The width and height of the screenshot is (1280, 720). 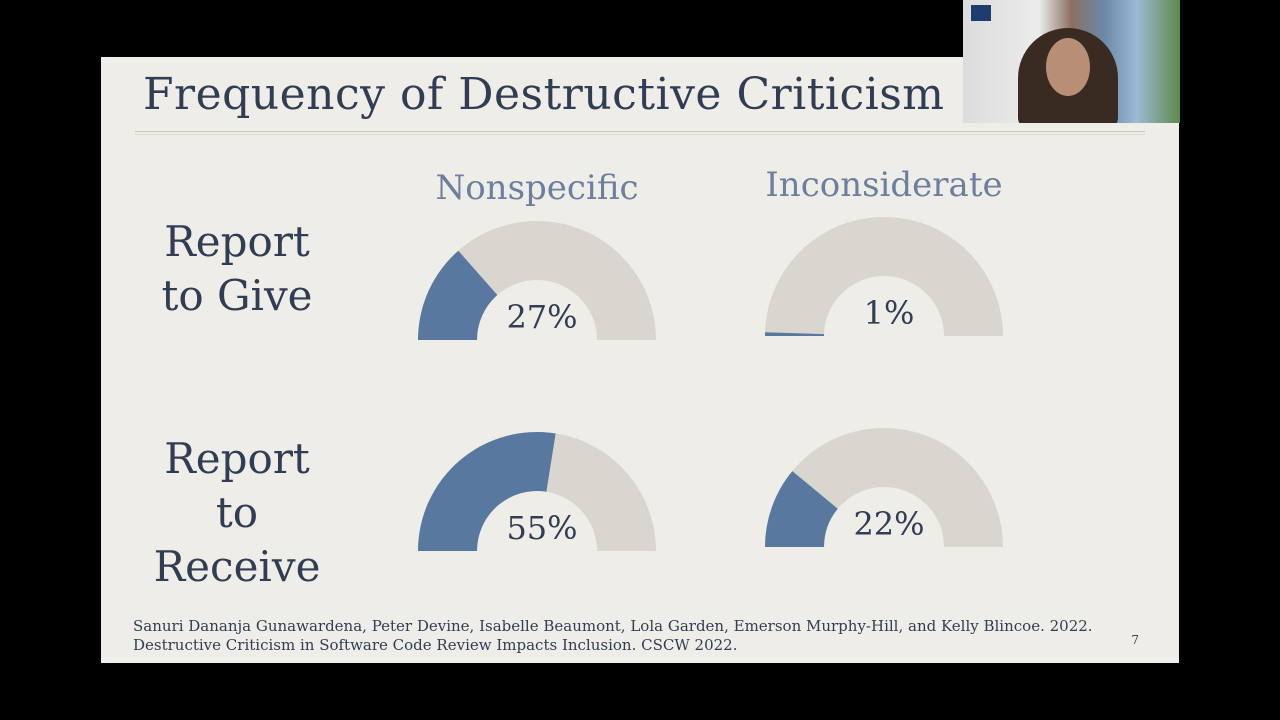 What do you see at coordinates (981, 13) in the screenshot?
I see `university-logo-icon` at bounding box center [981, 13].